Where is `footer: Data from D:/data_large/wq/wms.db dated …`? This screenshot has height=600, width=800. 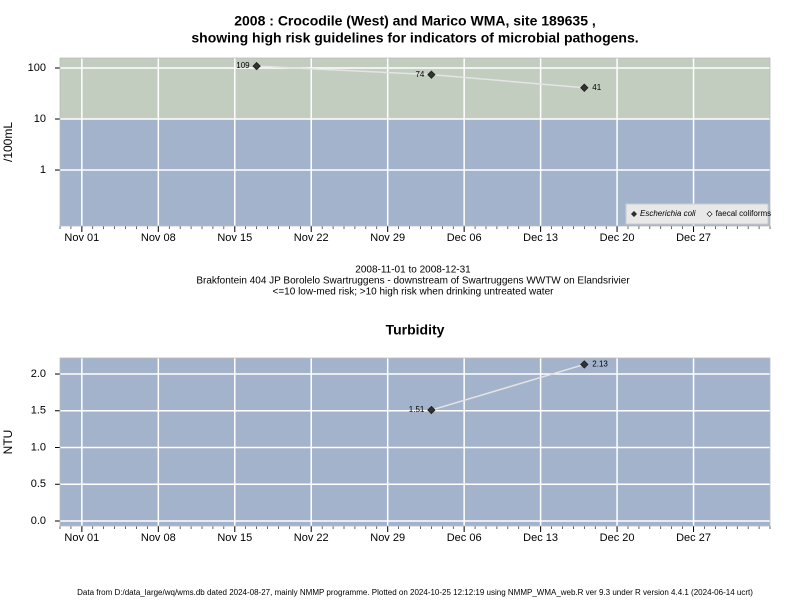
footer: Data from D:/data_large/wq/wms.db dated … is located at coordinates (415, 592).